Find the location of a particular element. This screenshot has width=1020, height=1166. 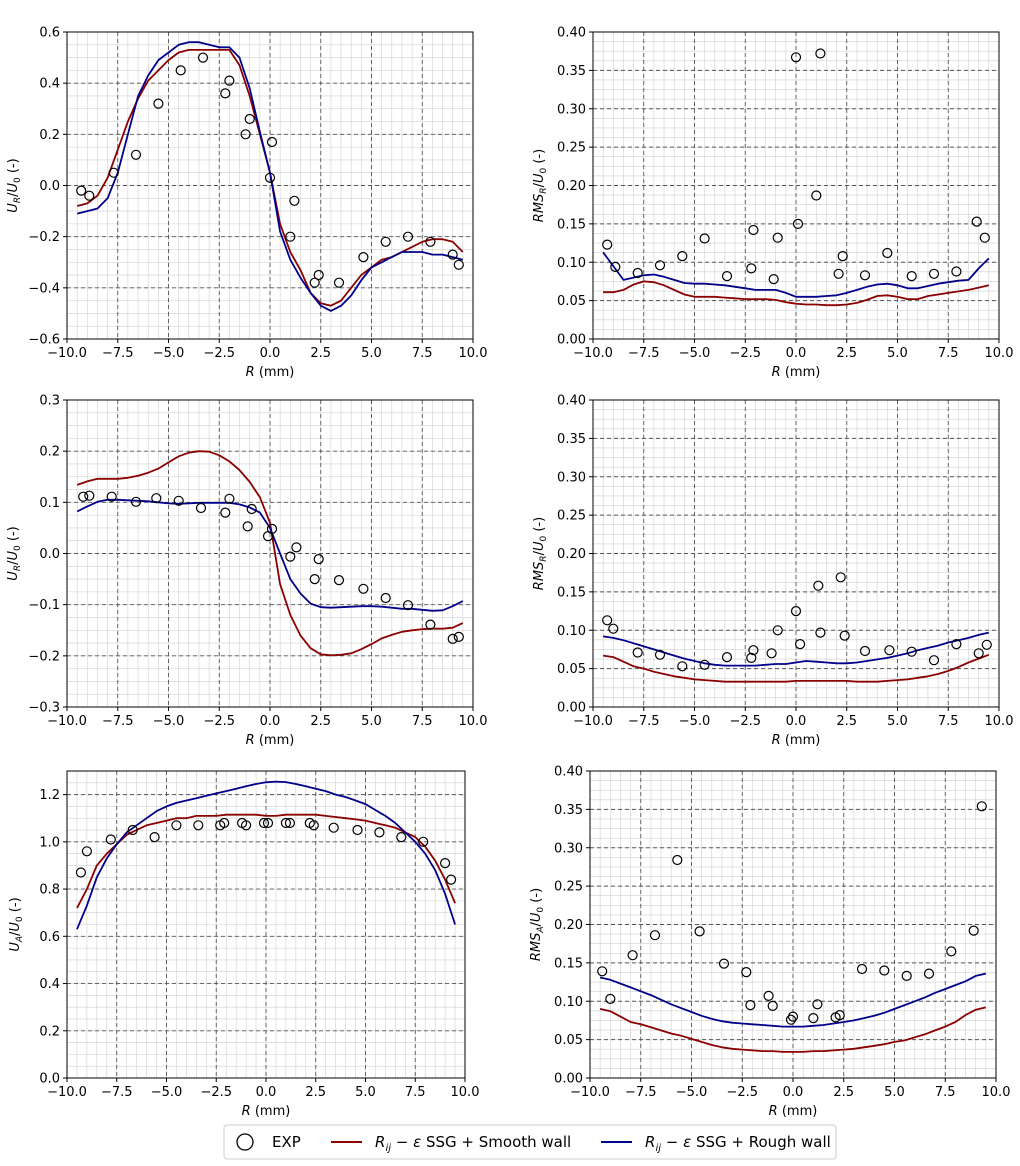

y-tick-label: 0.05 is located at coordinates (568, 1040).